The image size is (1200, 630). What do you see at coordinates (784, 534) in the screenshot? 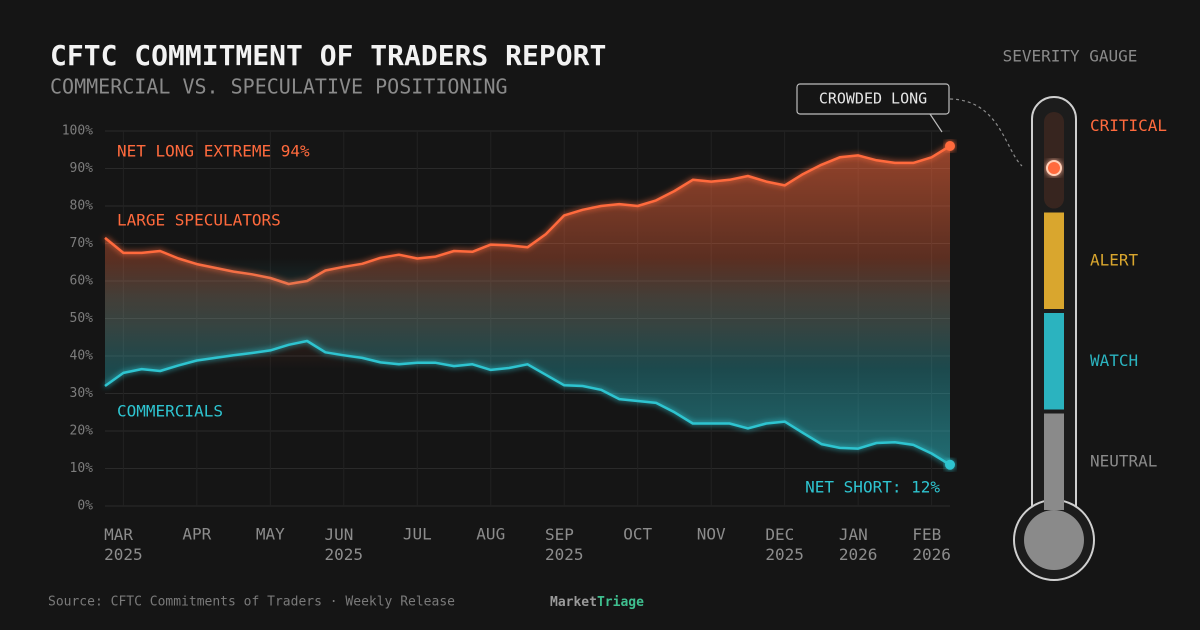
I see `x-tick-line: DEC` at bounding box center [784, 534].